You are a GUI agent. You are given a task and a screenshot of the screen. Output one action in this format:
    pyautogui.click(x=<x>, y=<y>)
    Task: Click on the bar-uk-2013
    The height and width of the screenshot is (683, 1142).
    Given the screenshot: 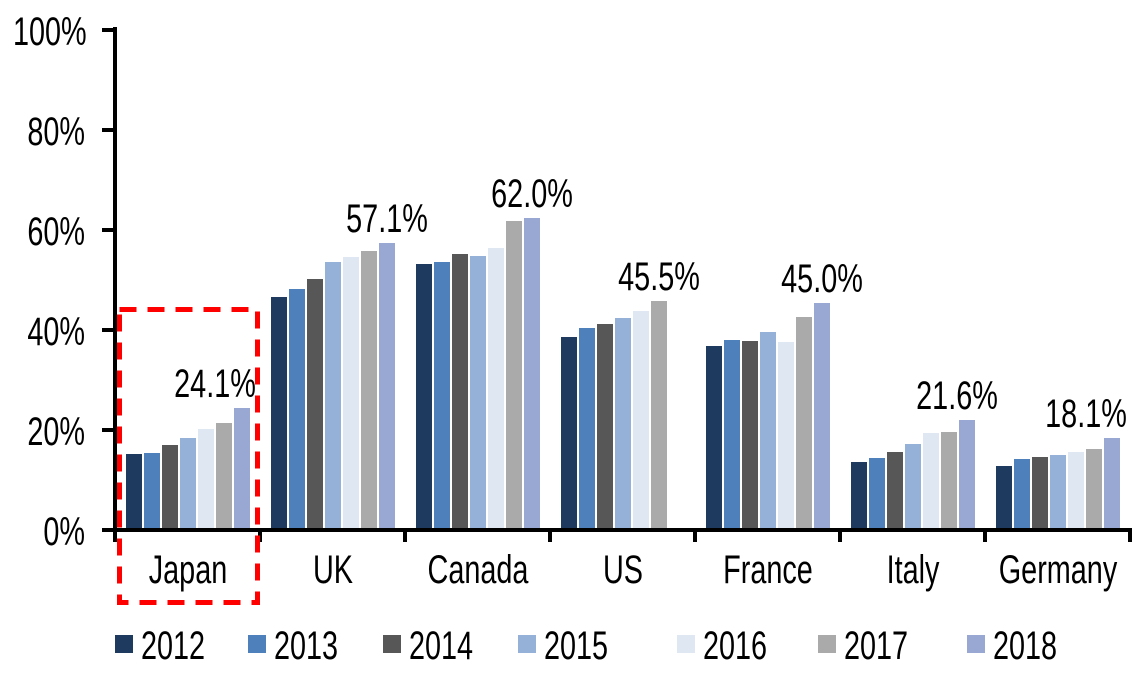 What is the action you would take?
    pyautogui.click(x=296, y=408)
    